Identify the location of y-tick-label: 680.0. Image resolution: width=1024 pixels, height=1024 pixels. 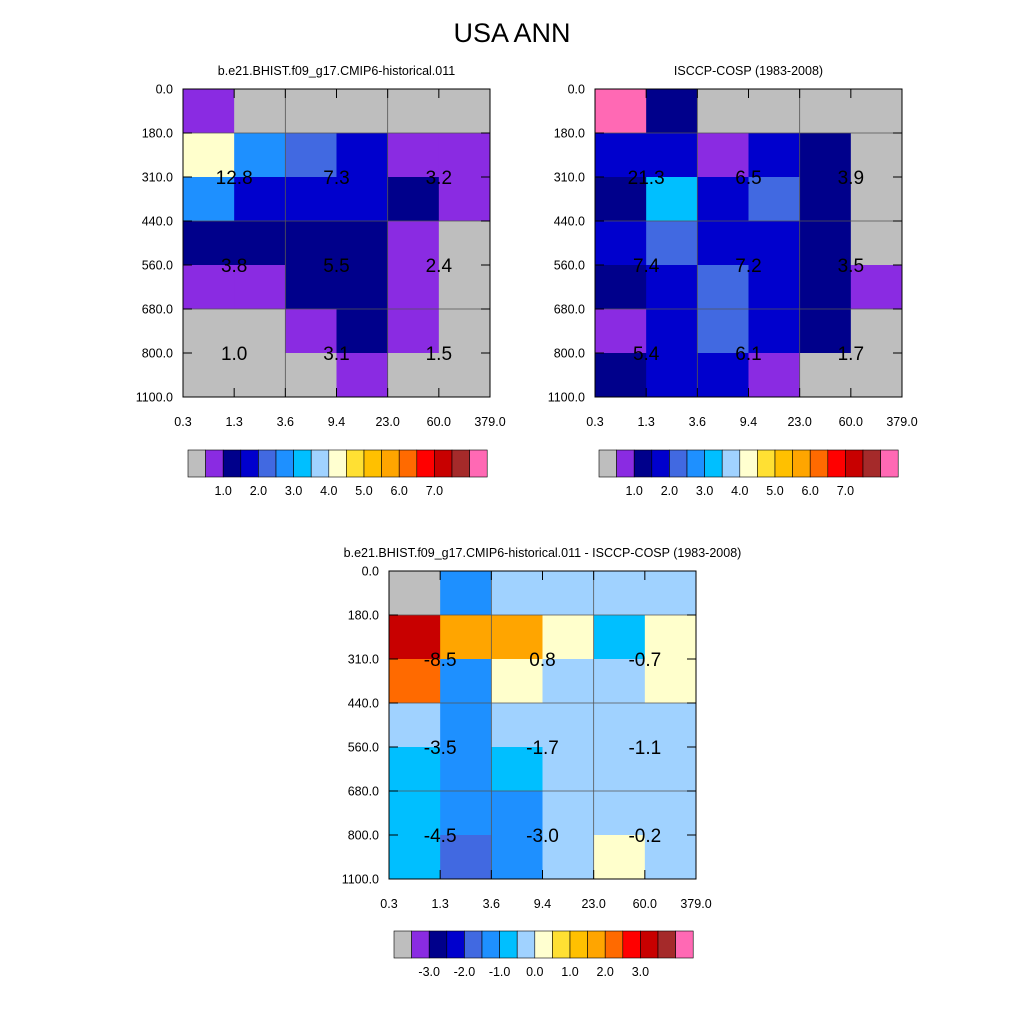
(363, 792).